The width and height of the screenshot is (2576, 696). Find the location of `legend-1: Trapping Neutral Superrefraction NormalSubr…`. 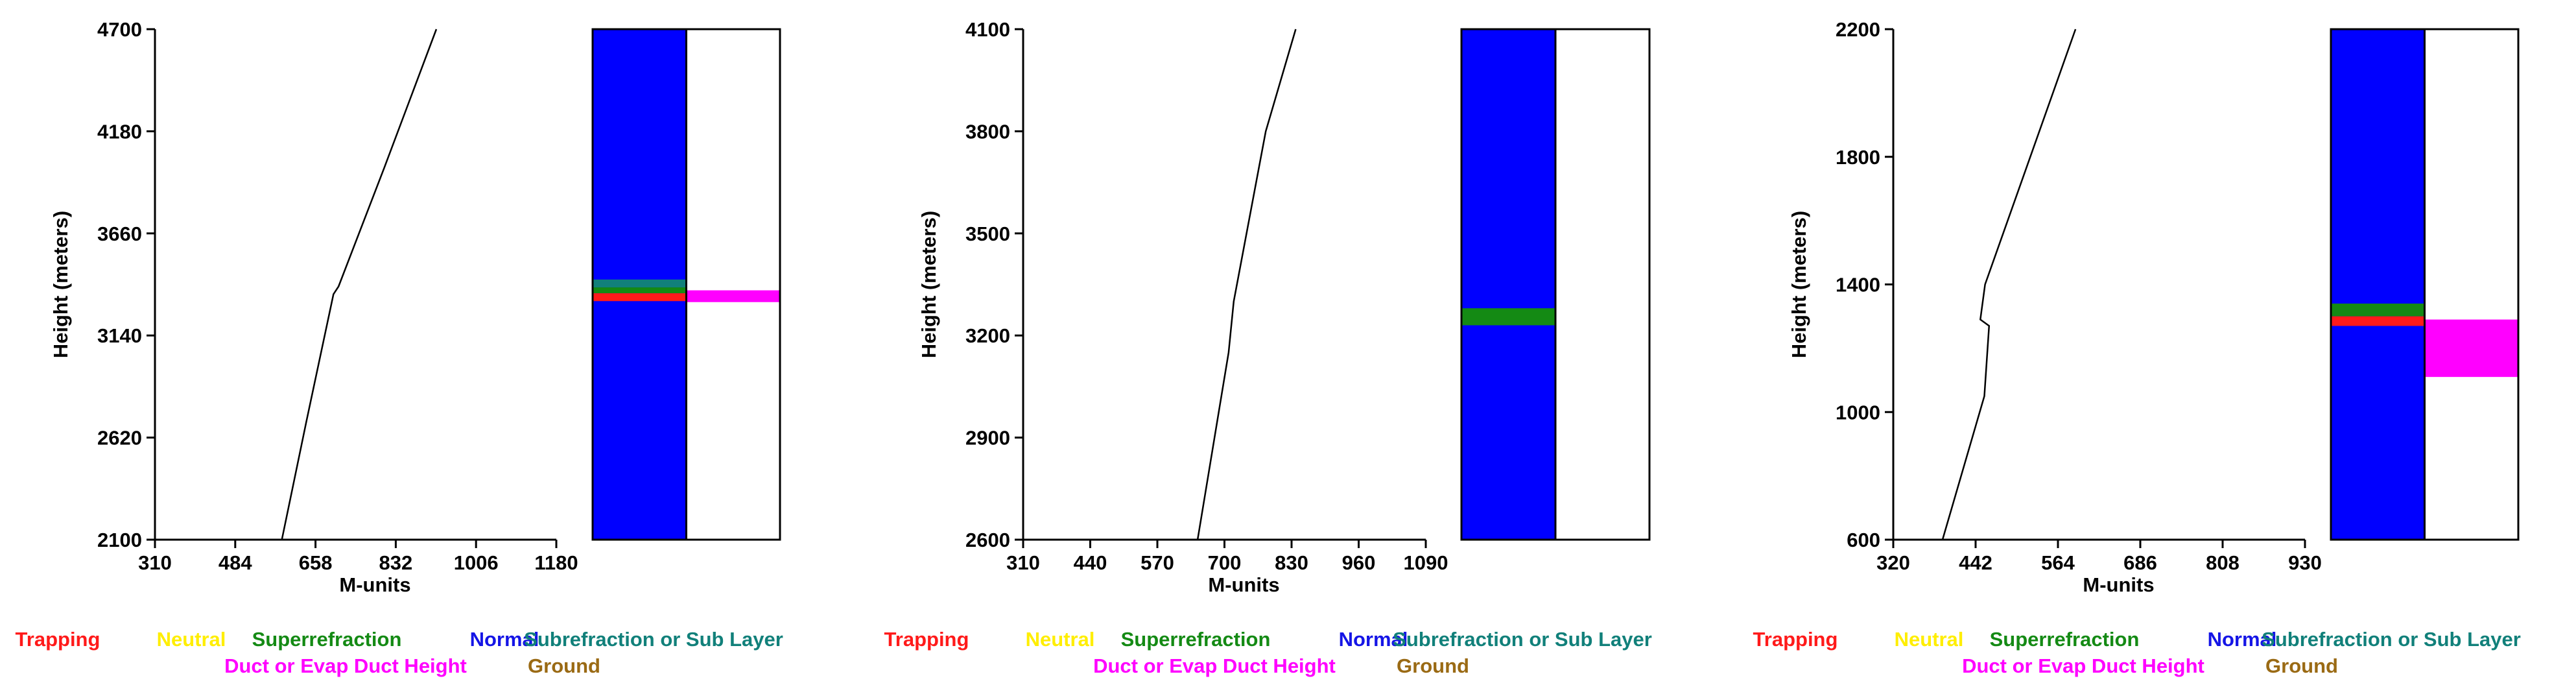

legend-1: Trapping Neutral Superrefraction NormalSubr… is located at coordinates (399, 652).